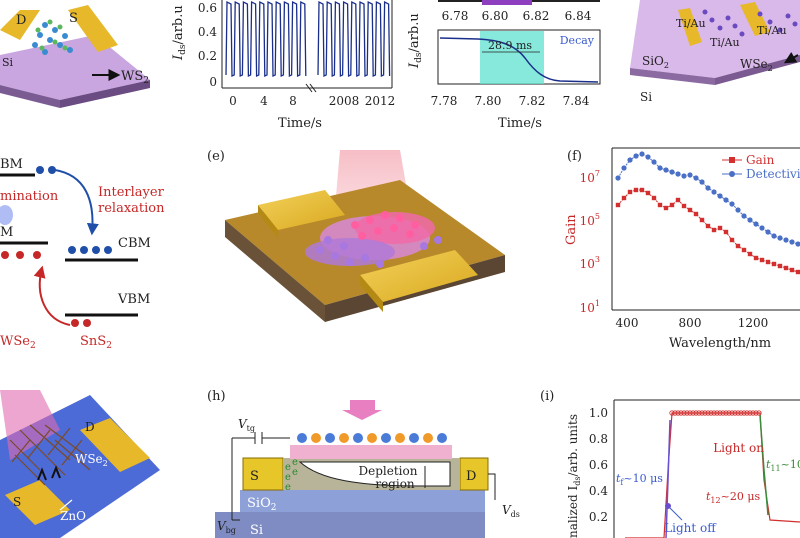  What do you see at coordinates (263, 474) in the screenshot?
I see `source-electrode` at bounding box center [263, 474].